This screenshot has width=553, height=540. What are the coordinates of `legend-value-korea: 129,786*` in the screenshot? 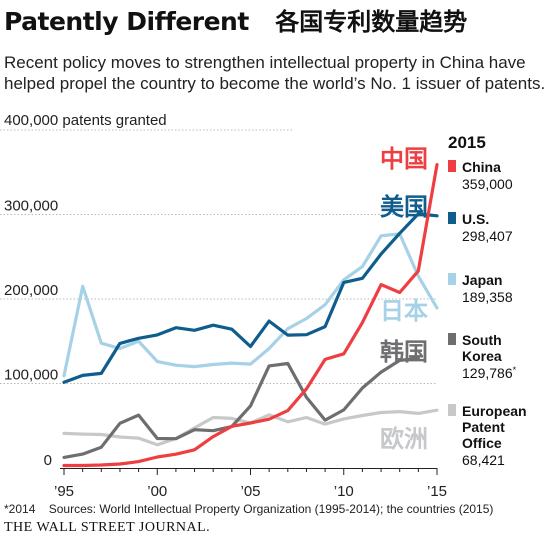 It's located at (489, 373).